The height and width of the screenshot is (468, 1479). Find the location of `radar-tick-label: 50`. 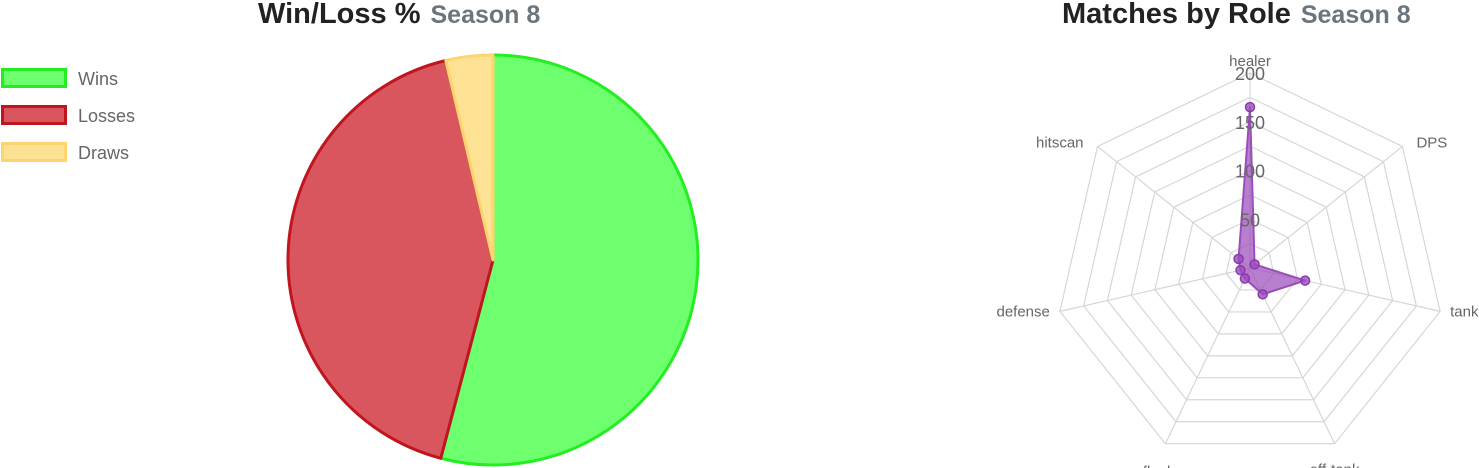

radar-tick-label: 50 is located at coordinates (1250, 220).